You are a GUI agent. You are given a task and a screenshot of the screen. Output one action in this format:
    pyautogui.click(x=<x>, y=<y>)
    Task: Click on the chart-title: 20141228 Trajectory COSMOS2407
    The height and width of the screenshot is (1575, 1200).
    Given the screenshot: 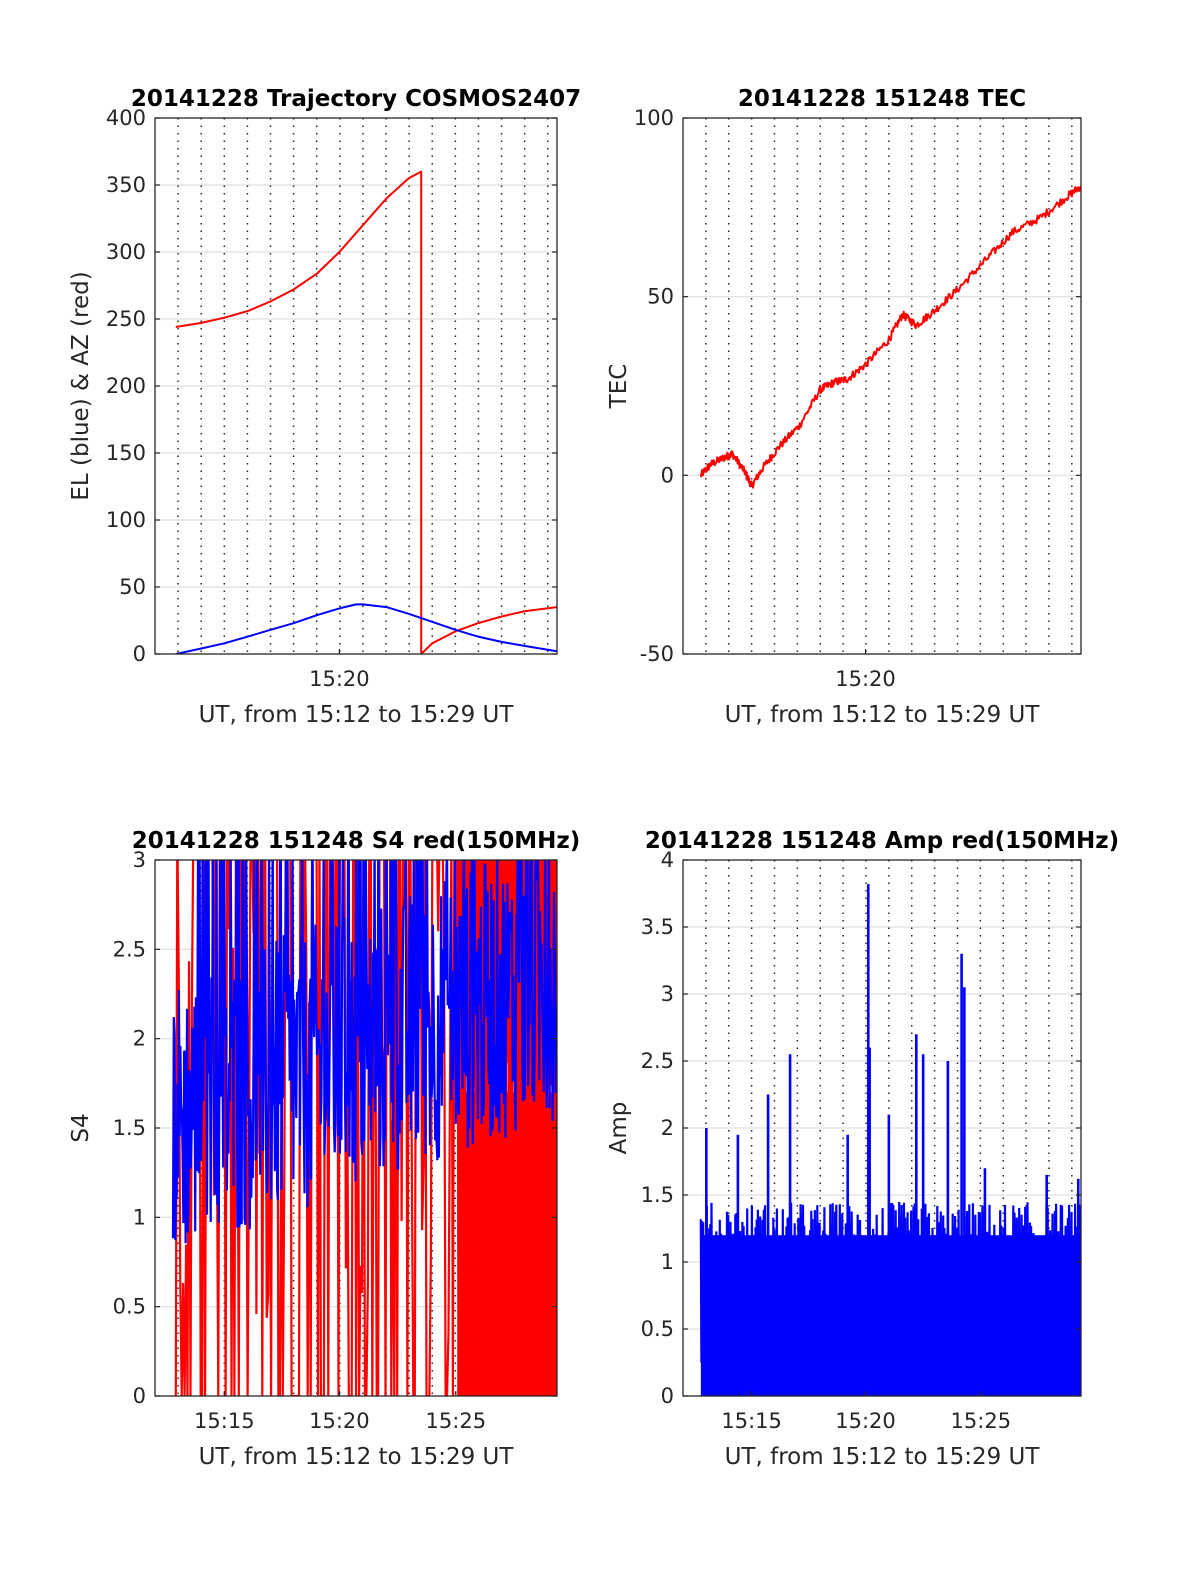 What is the action you would take?
    pyautogui.click(x=356, y=99)
    